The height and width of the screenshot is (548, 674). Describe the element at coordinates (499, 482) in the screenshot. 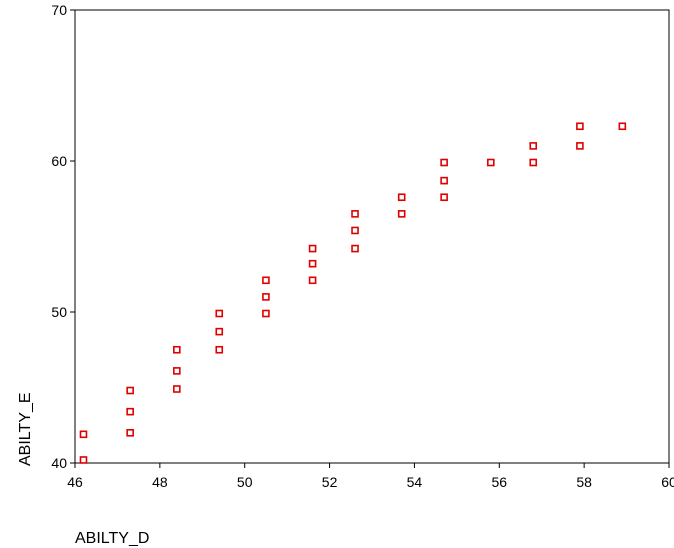

I see `x-tick-label: 56` at that location.